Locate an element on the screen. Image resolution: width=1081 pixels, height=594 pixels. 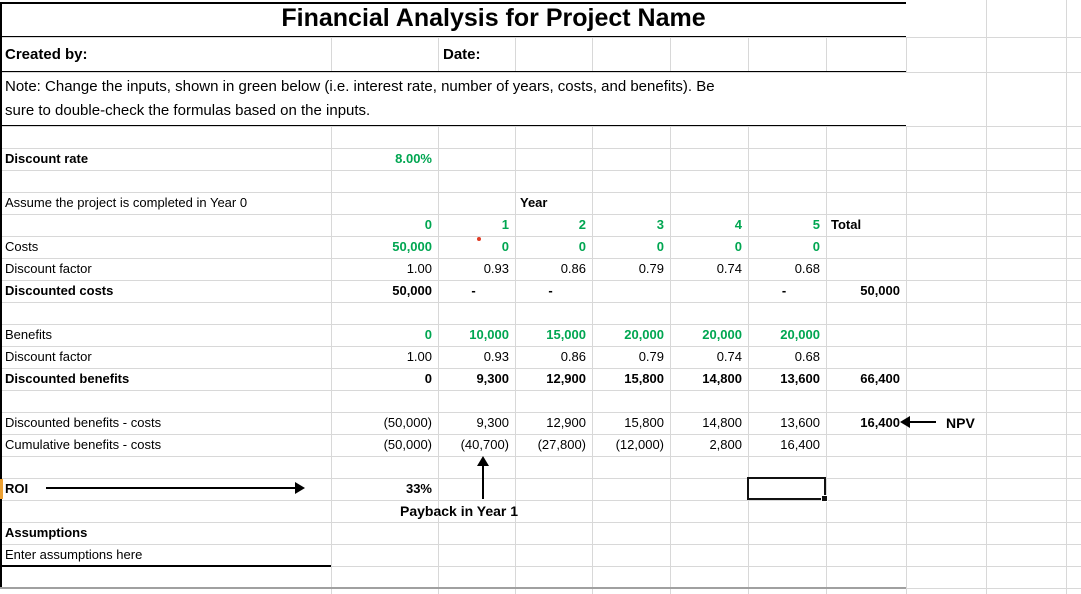
fill-handle is located at coordinates (824, 498).